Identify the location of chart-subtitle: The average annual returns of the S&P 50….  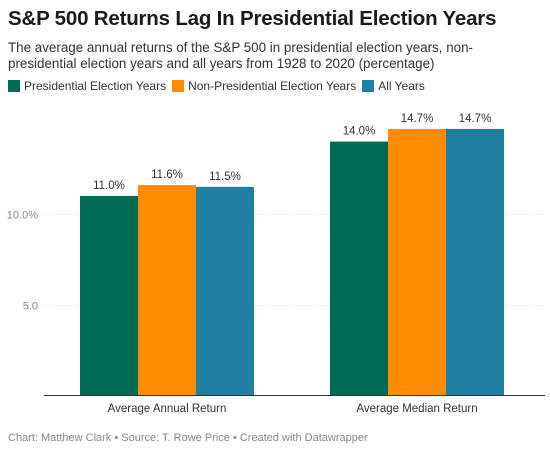
(240, 55).